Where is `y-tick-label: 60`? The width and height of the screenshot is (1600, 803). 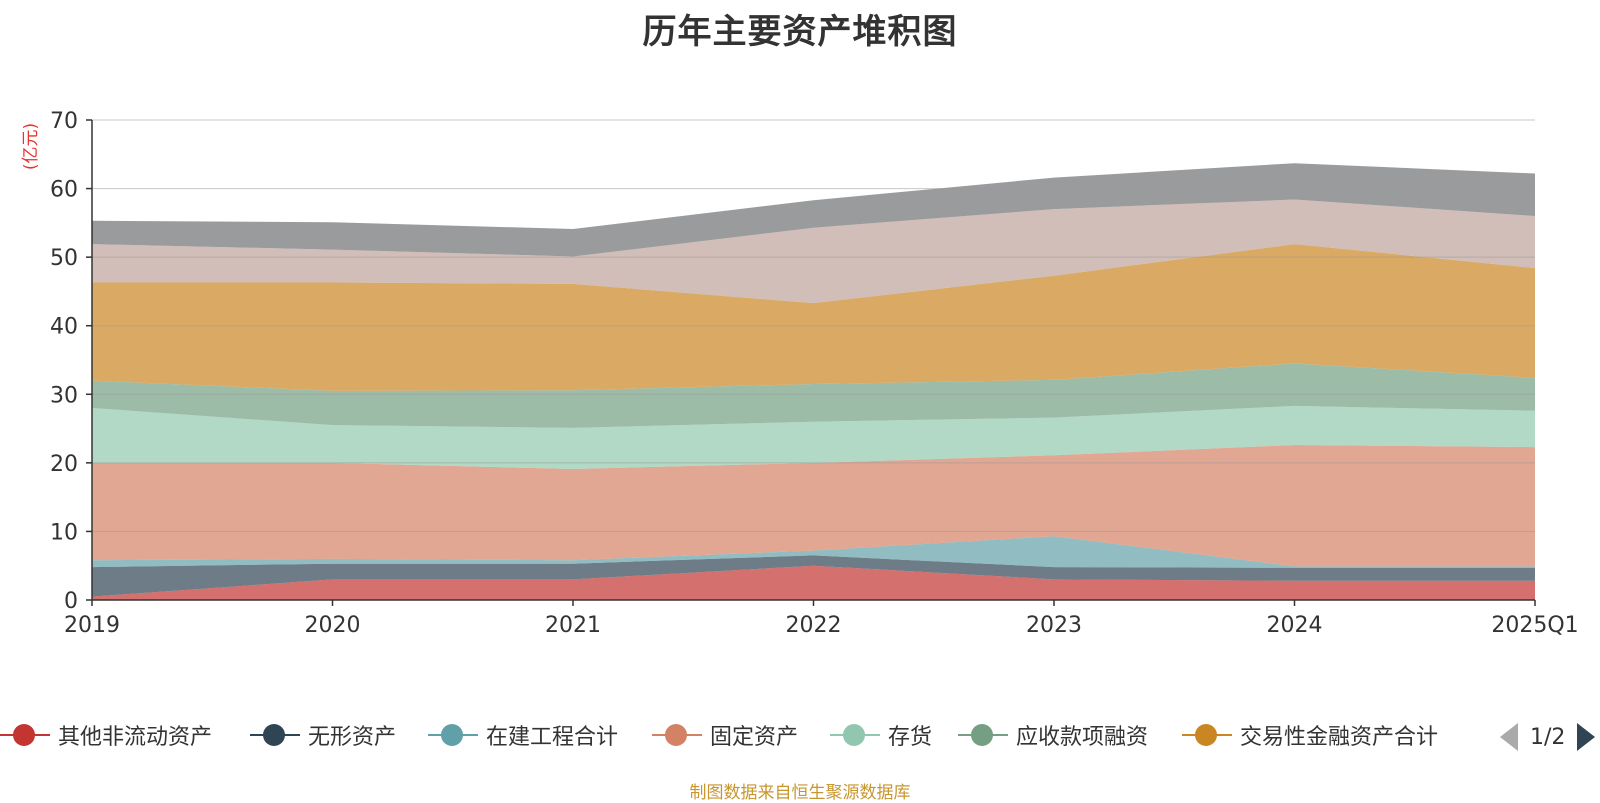
y-tick-label: 60 is located at coordinates (64, 190).